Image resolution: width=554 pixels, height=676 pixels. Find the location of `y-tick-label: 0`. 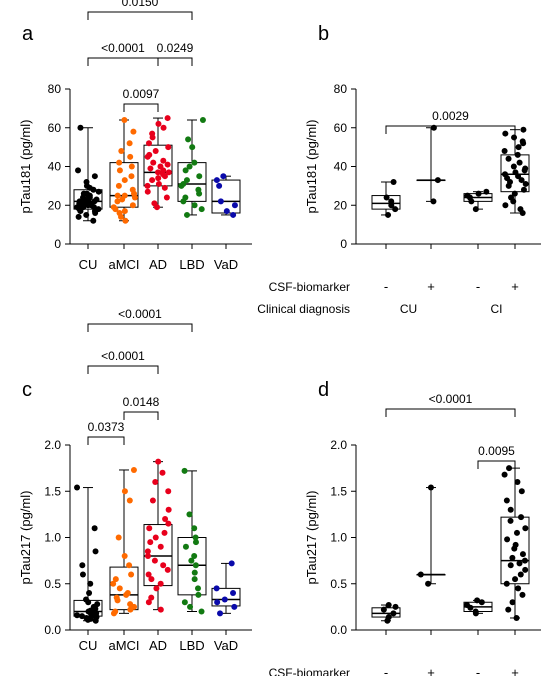

y-tick-label: 0 is located at coordinates (57, 244).